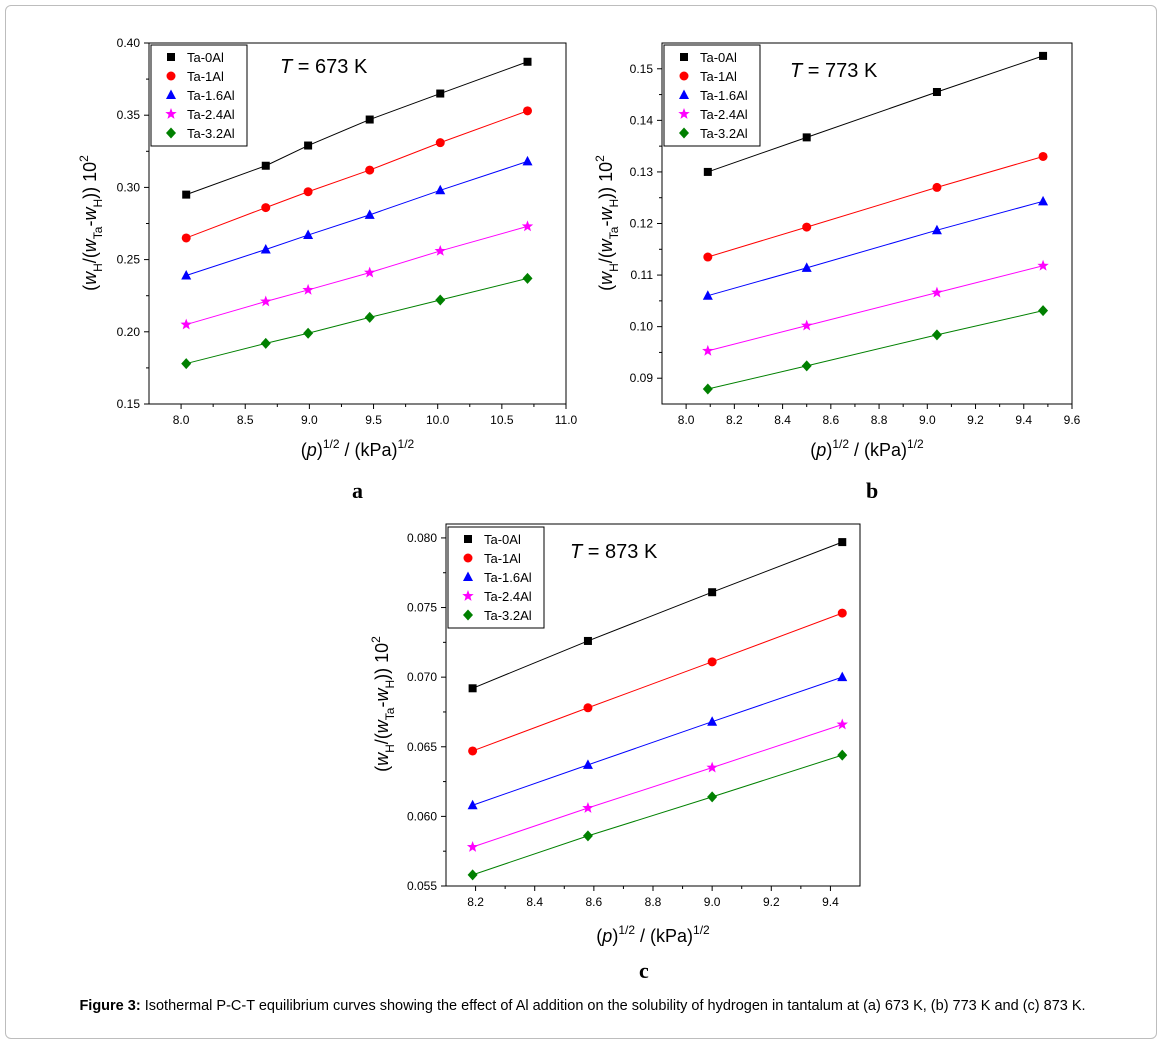 The width and height of the screenshot is (1165, 1047). What do you see at coordinates (211, 95) in the screenshot?
I see `legend-label-a-Ta-1.6Al: Ta-1.6Al` at bounding box center [211, 95].